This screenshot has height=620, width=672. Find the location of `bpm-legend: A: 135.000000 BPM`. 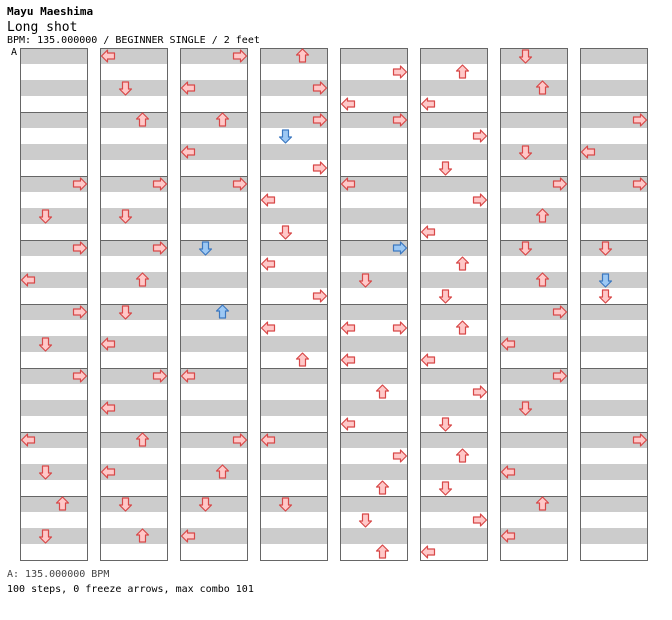

bpm-legend: A: 135.000000 BPM is located at coordinates (58, 574).